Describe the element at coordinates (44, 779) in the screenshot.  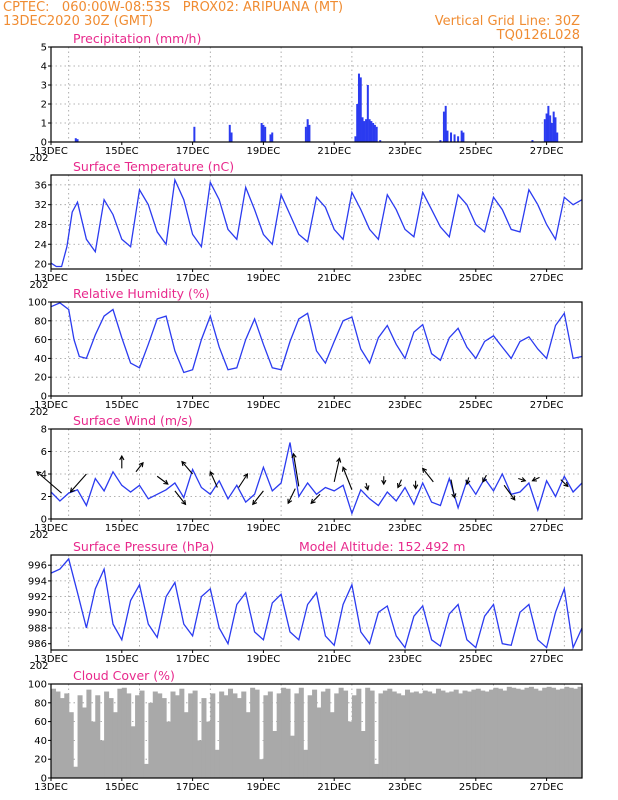
I see `y-tick-label: 0` at that location.